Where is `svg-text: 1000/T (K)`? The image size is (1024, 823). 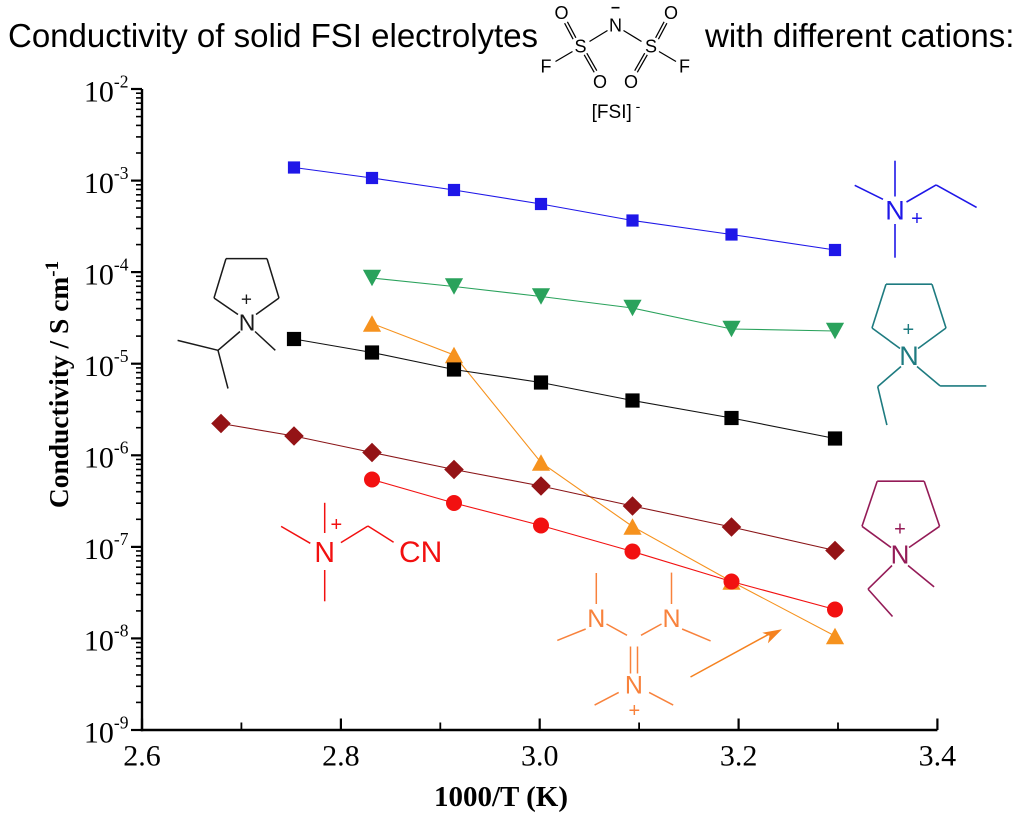 svg-text: 1000/T (K) is located at coordinates (501, 797).